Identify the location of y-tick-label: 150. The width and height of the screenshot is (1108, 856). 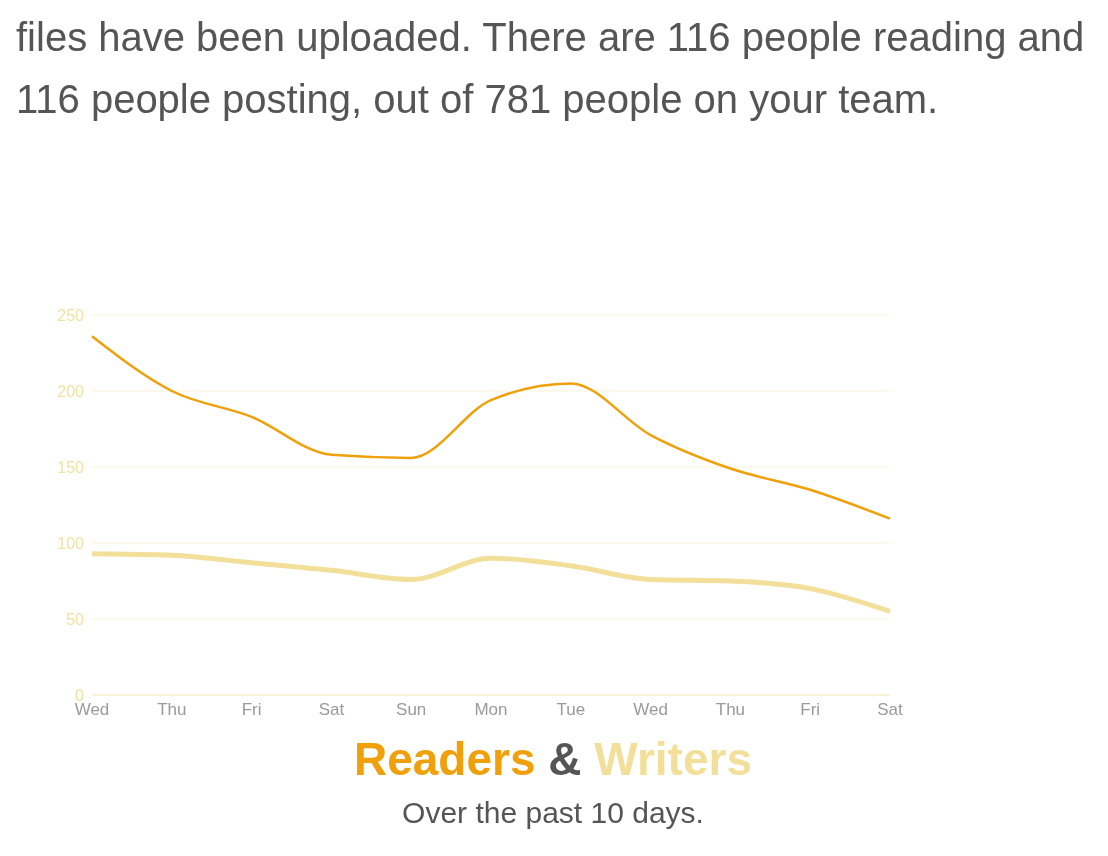
(71, 467).